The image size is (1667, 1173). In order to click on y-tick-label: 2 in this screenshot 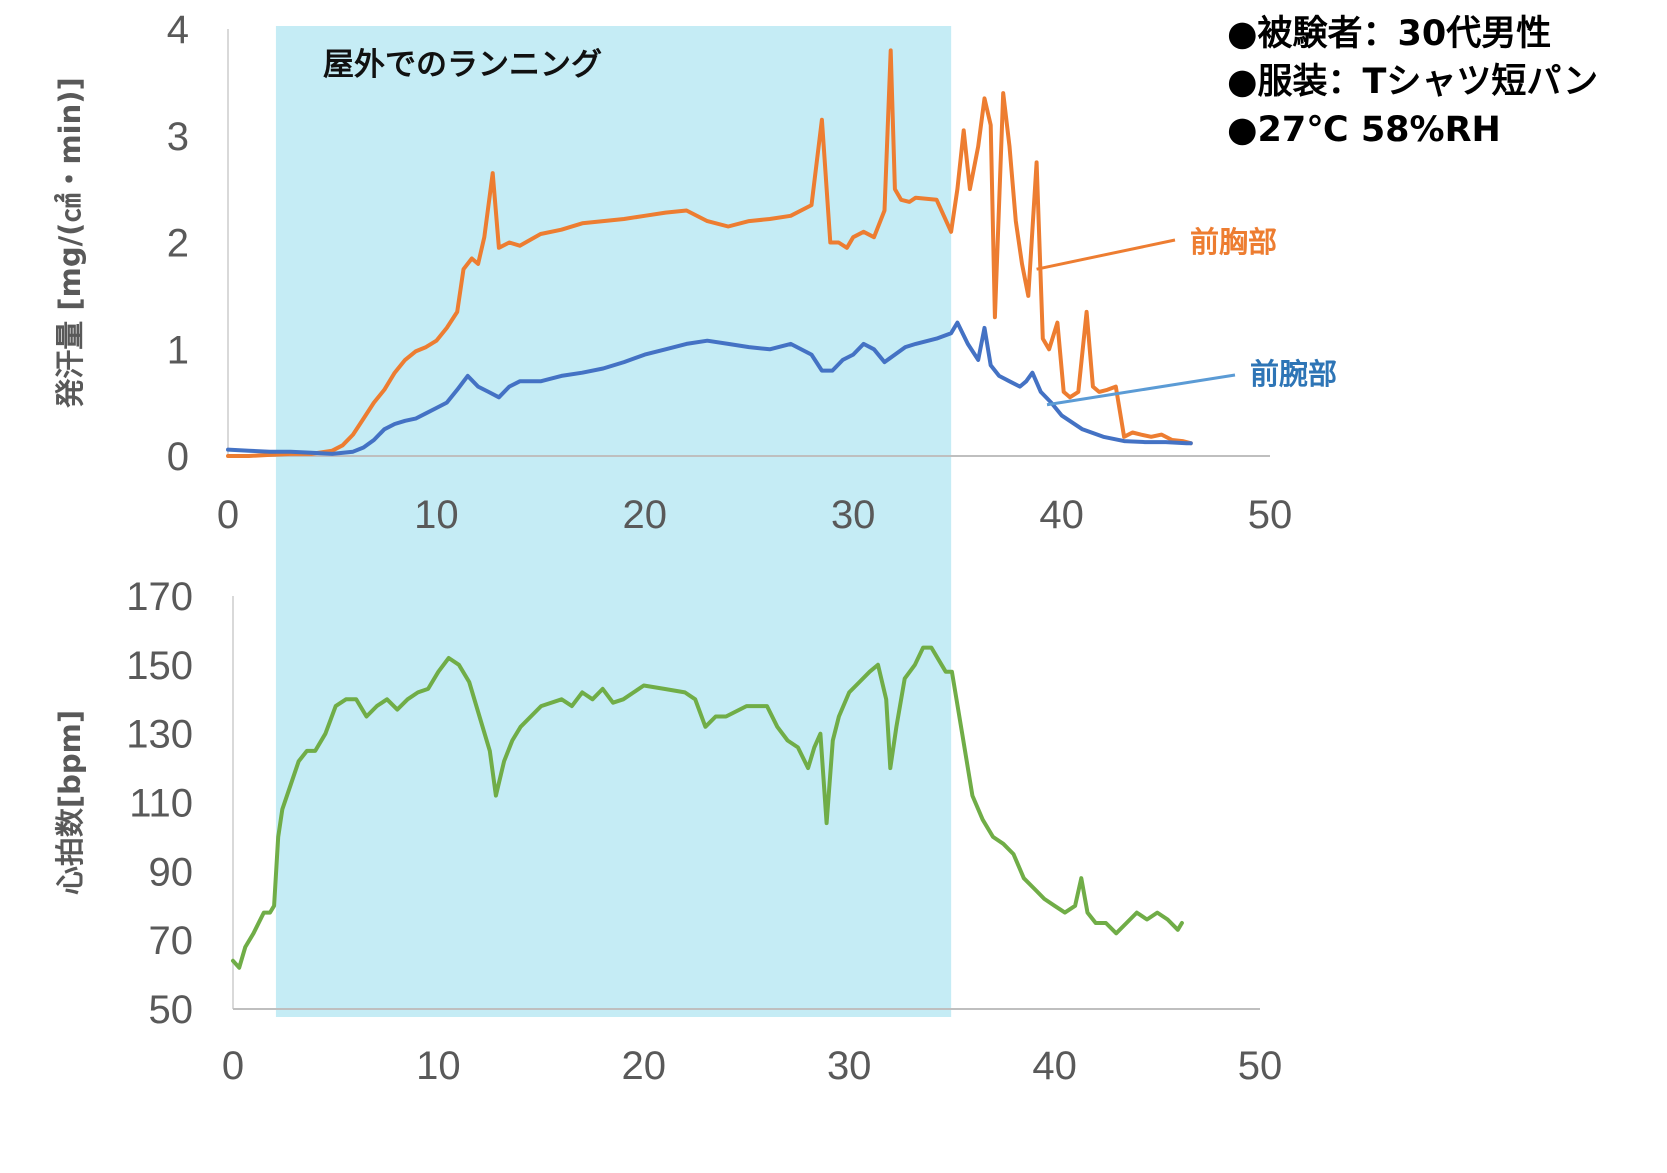, I will do `click(178, 244)`.